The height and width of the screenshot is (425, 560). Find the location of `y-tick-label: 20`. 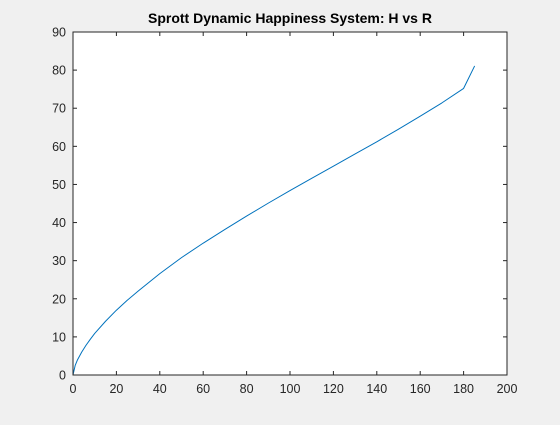

y-tick-label: 20 is located at coordinates (59, 299).